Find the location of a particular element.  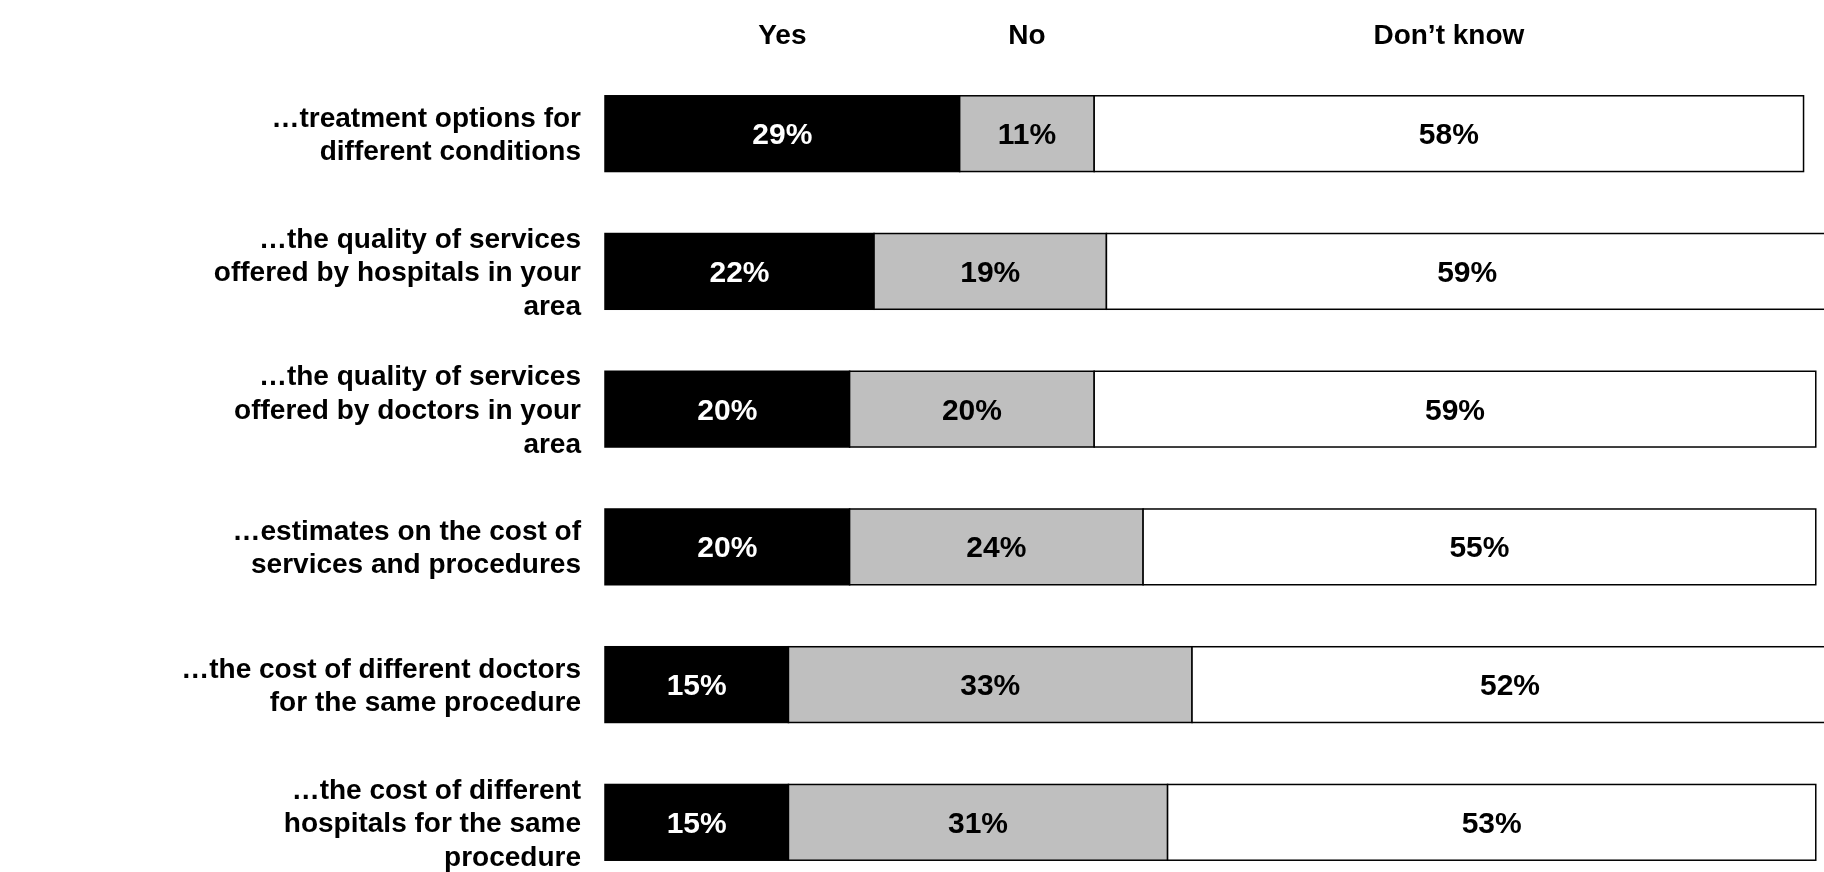

data-label: 53% is located at coordinates (1491, 822).